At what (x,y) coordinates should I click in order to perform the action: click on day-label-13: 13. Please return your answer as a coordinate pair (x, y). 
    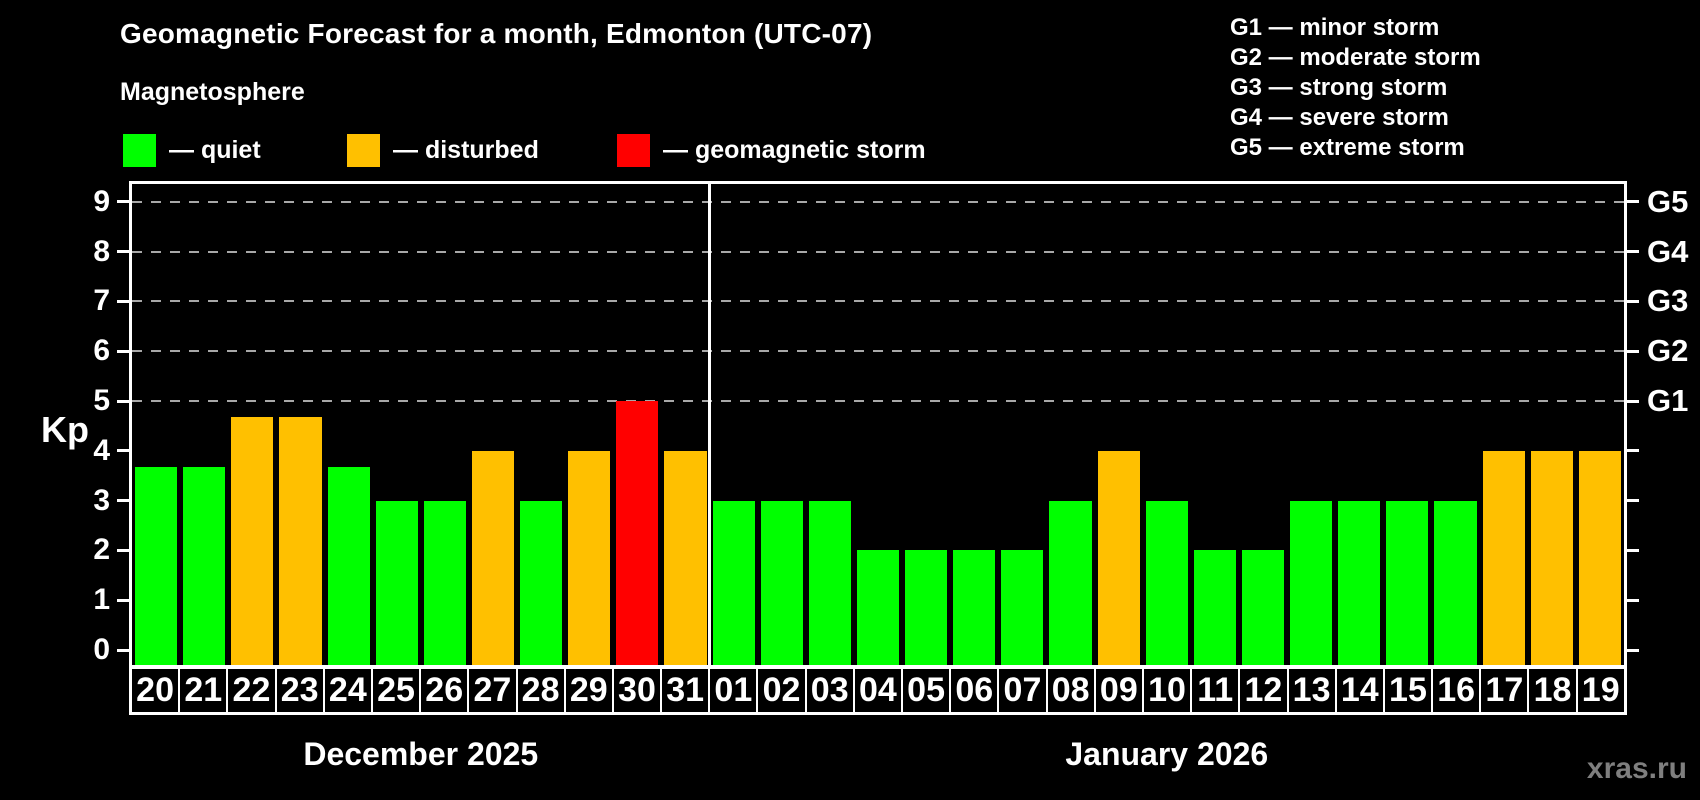
    Looking at the image, I should click on (1312, 690).